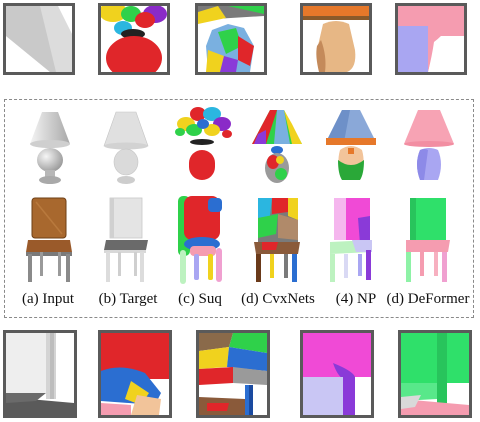 The image size is (480, 422). What do you see at coordinates (135, 374) in the screenshot?
I see `chair-crop-suq` at bounding box center [135, 374].